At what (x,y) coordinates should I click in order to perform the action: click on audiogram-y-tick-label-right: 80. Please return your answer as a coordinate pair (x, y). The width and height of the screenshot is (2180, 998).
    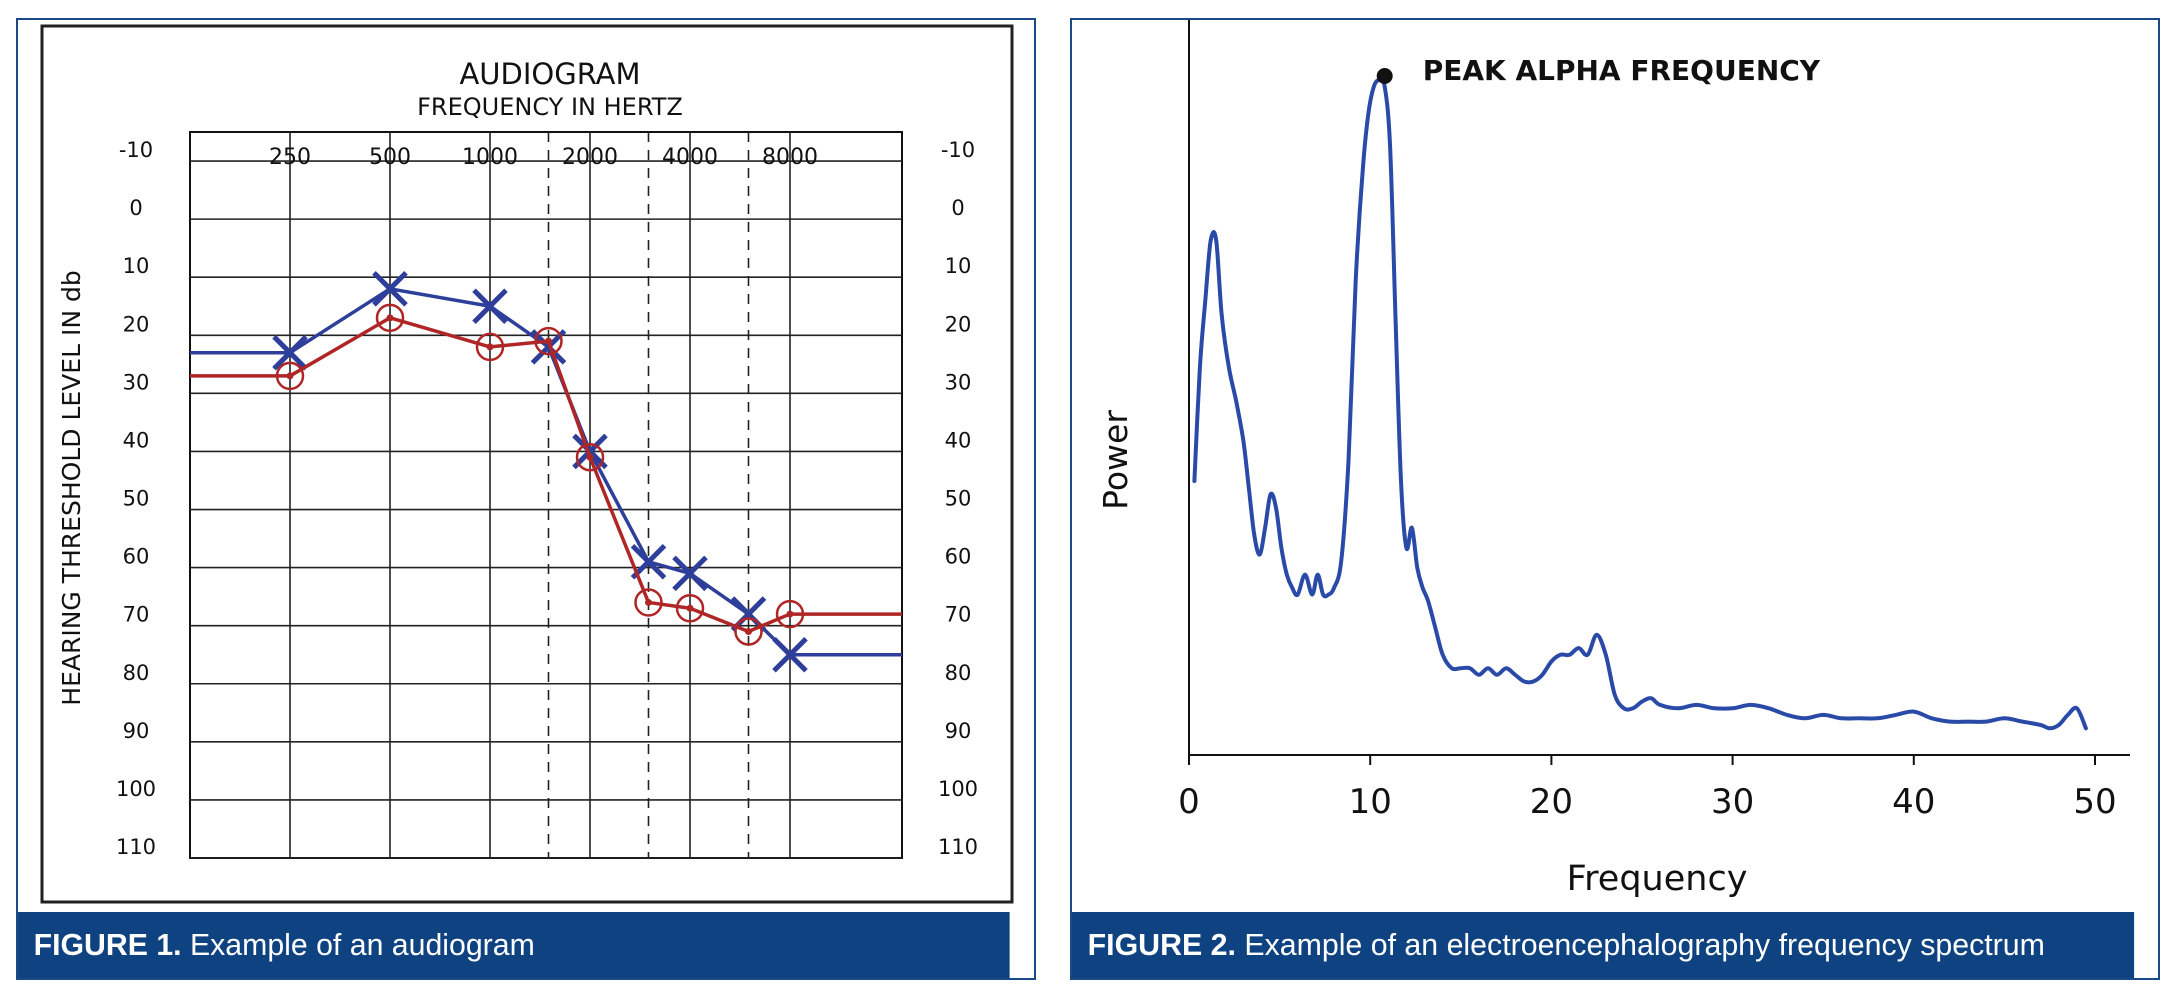
    Looking at the image, I should click on (958, 673).